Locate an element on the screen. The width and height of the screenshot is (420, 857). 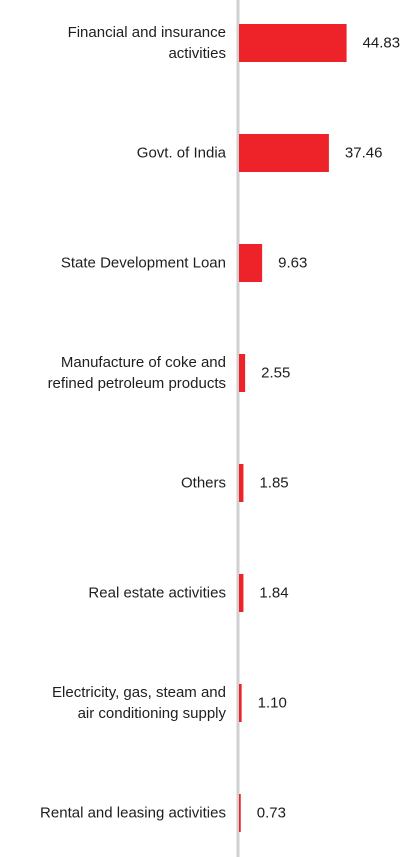
value-label: 1.85 is located at coordinates (273, 483).